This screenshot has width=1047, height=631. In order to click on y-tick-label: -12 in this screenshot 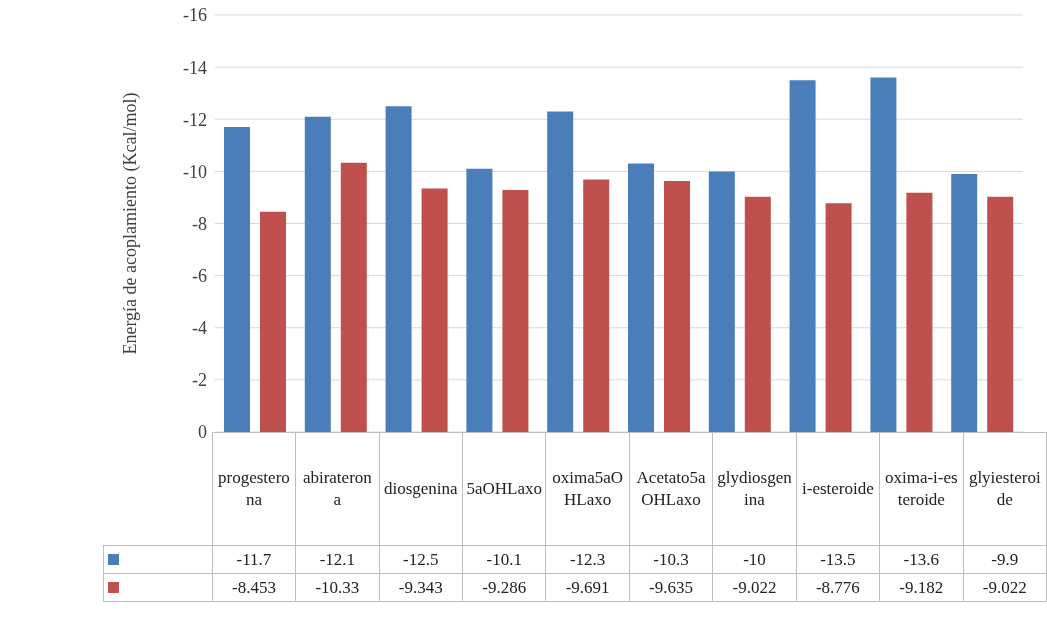, I will do `click(195, 119)`.